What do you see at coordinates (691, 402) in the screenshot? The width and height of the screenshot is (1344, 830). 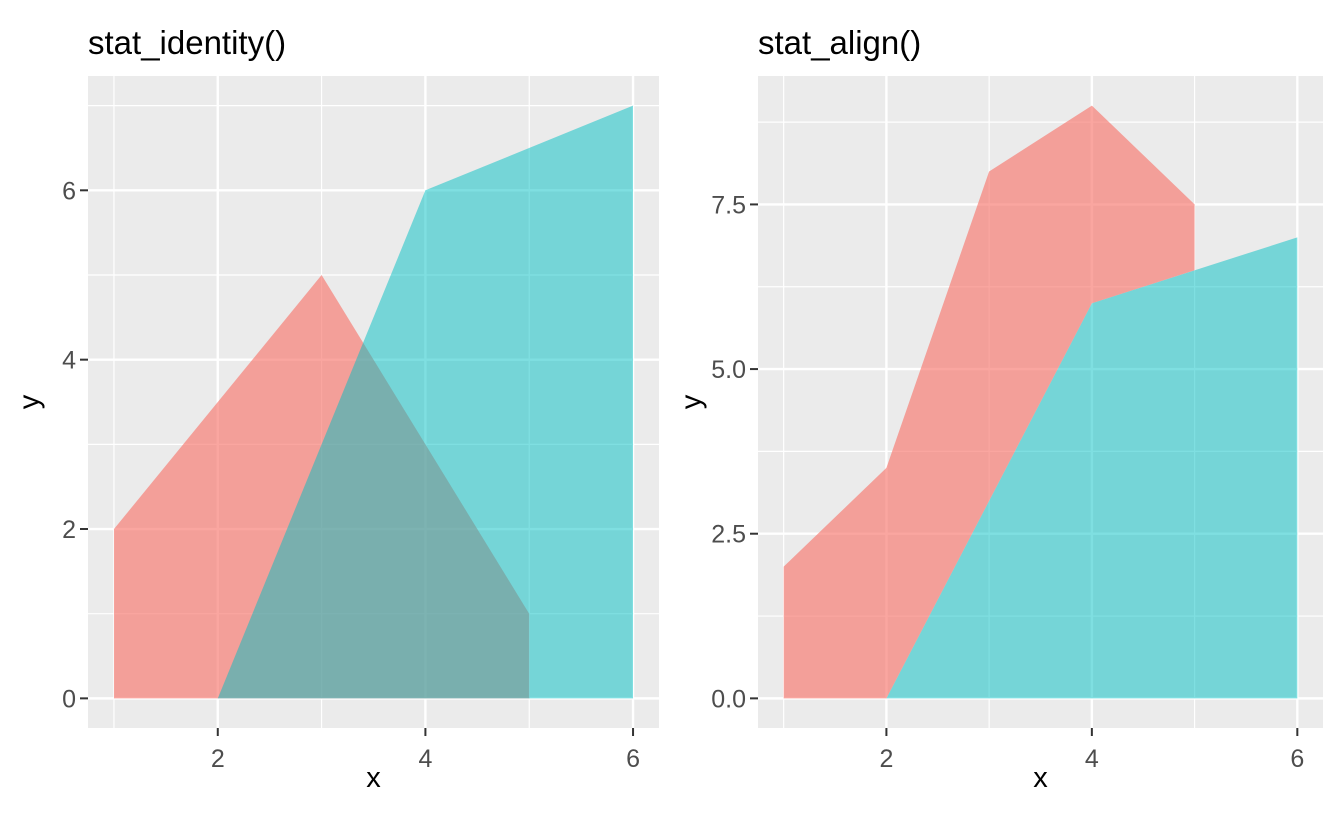 I see `y-axis-title-right: y` at bounding box center [691, 402].